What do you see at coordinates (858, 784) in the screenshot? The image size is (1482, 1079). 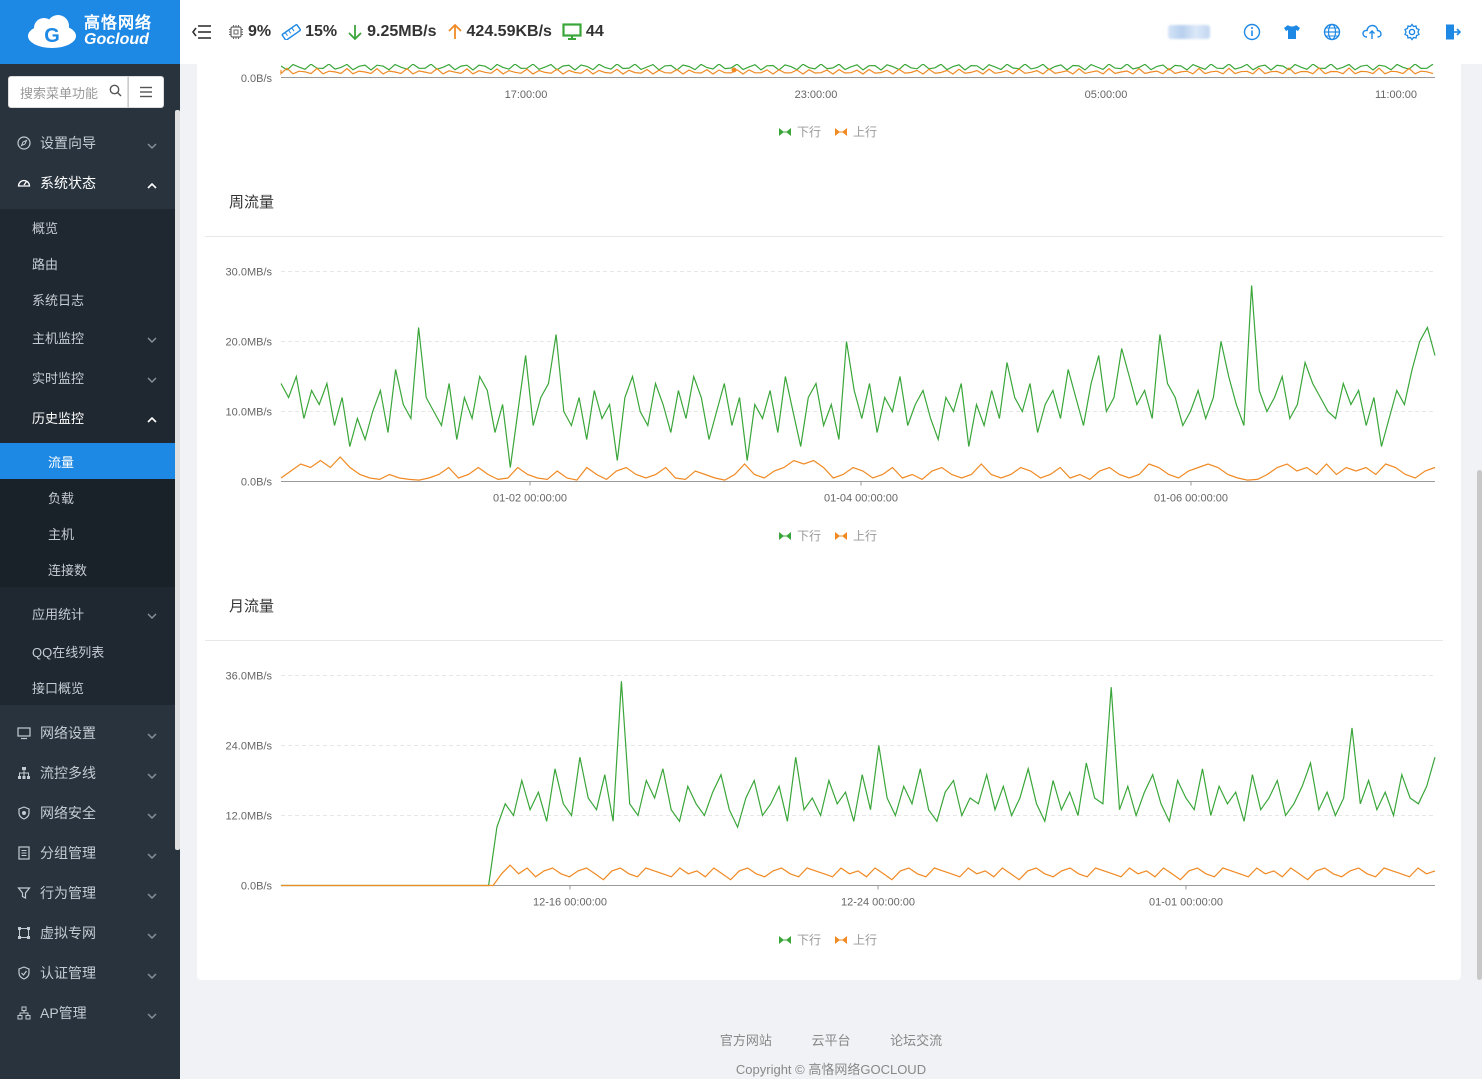 I see `monthly-down-line` at bounding box center [858, 784].